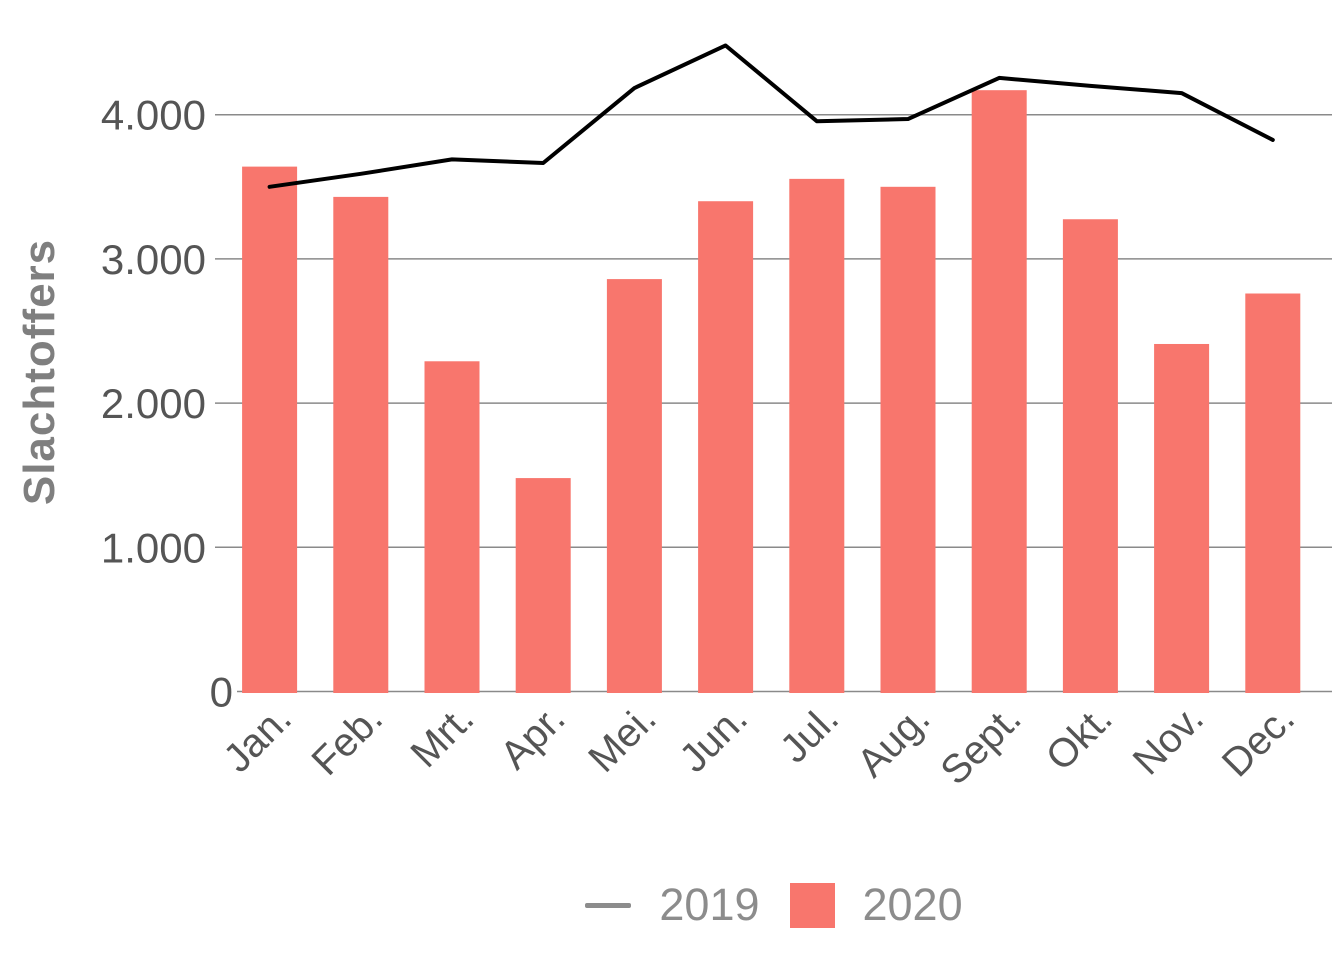 The image size is (1344, 960). I want to click on x-tick-label: Mrt., so click(443, 736).